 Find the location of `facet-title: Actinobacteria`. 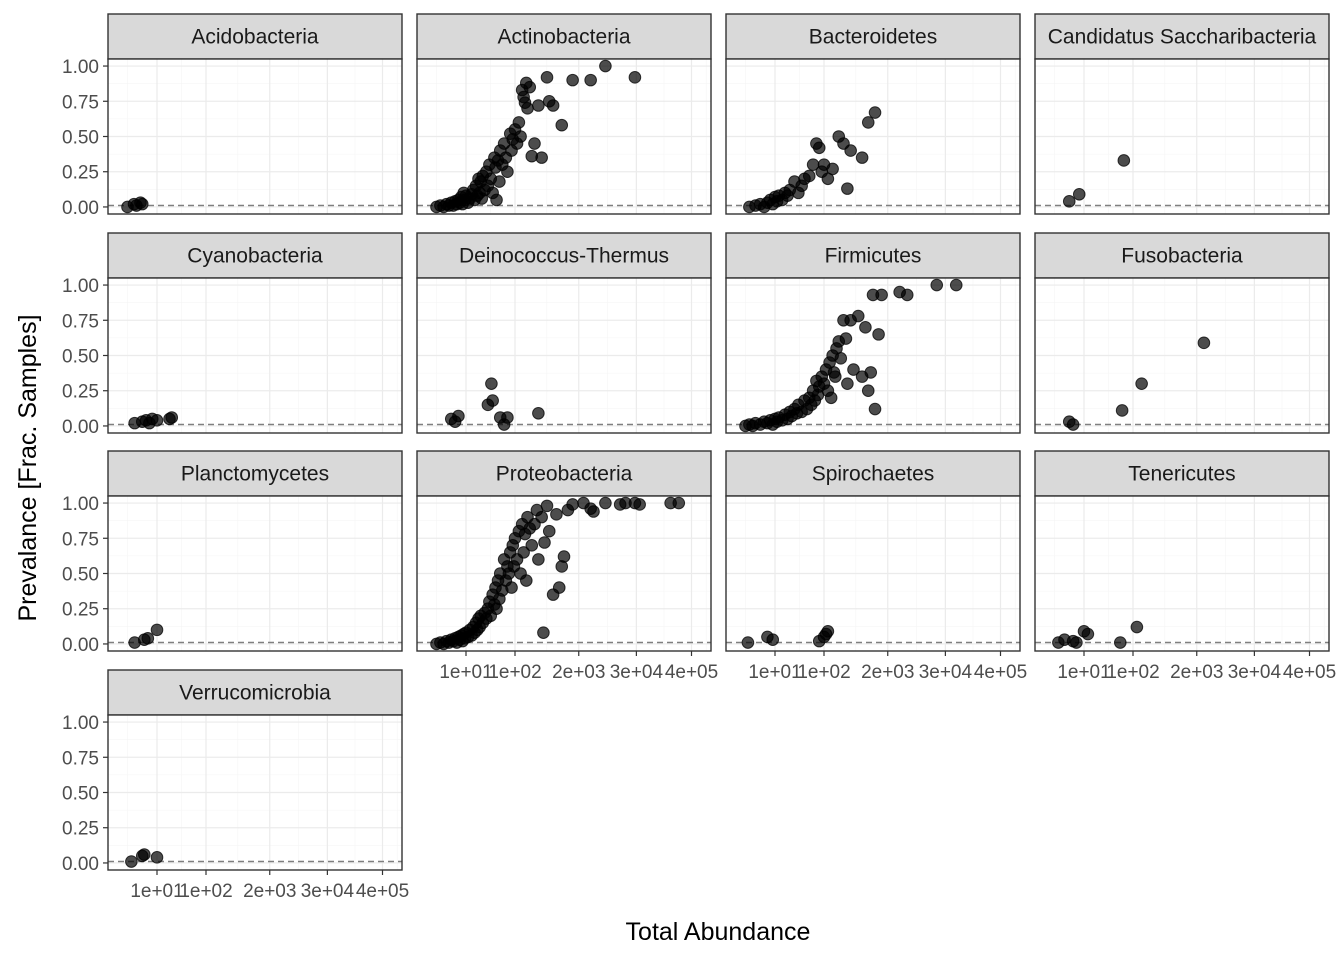

facet-title: Actinobacteria is located at coordinates (563, 37).